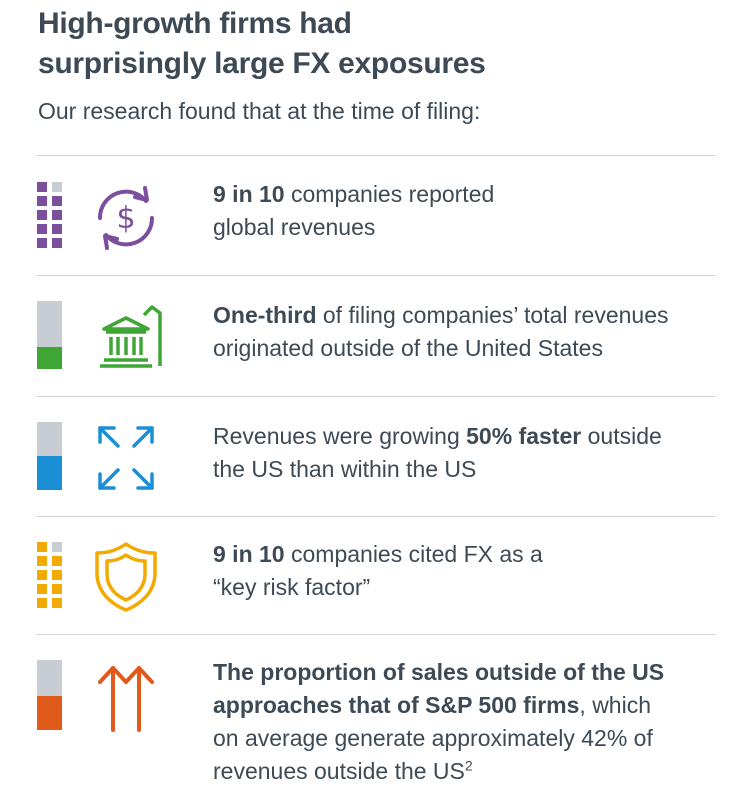 This screenshot has width=756, height=793. What do you see at coordinates (49, 695) in the screenshot?
I see `bar-gauge-orange` at bounding box center [49, 695].